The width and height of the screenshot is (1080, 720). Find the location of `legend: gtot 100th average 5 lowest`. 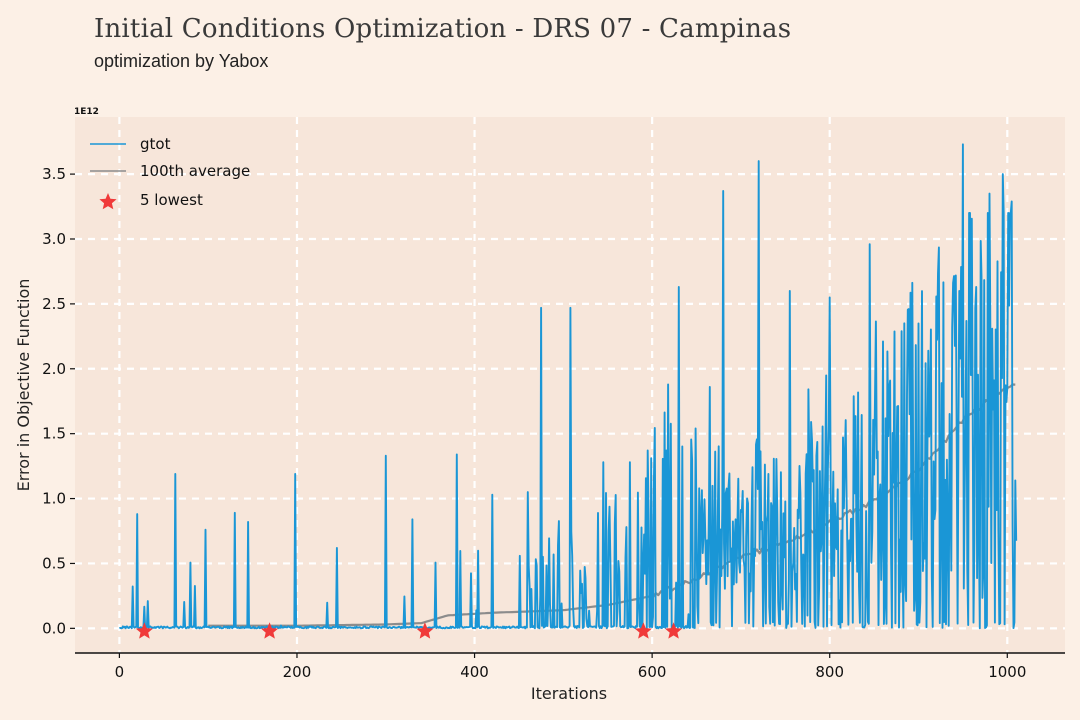

legend: gtot 100th average 5 lowest is located at coordinates (170, 172).